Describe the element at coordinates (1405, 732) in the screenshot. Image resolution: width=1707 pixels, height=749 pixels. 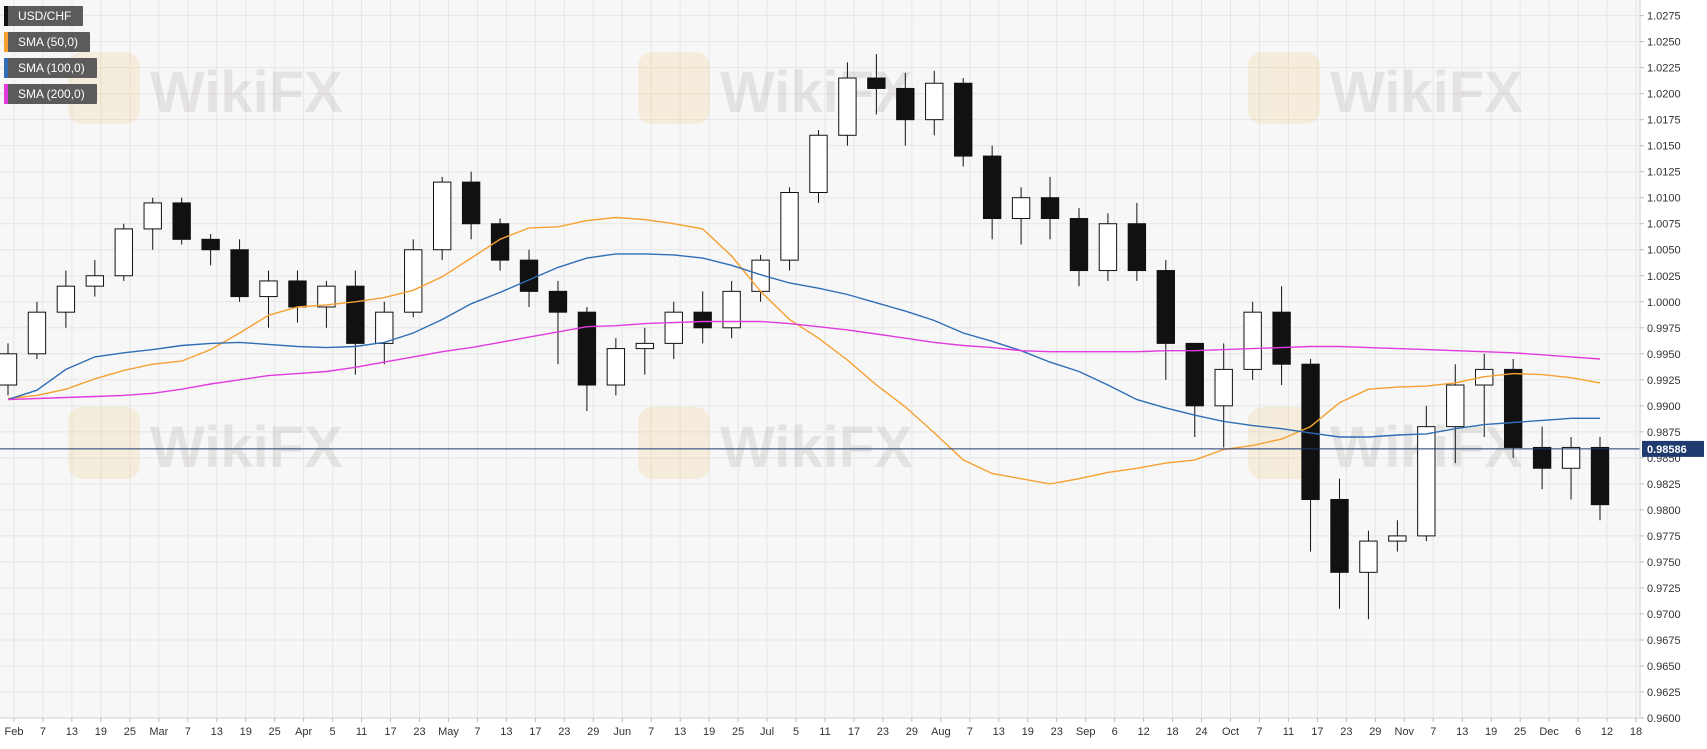
I see `time-tick-label: Nov` at that location.